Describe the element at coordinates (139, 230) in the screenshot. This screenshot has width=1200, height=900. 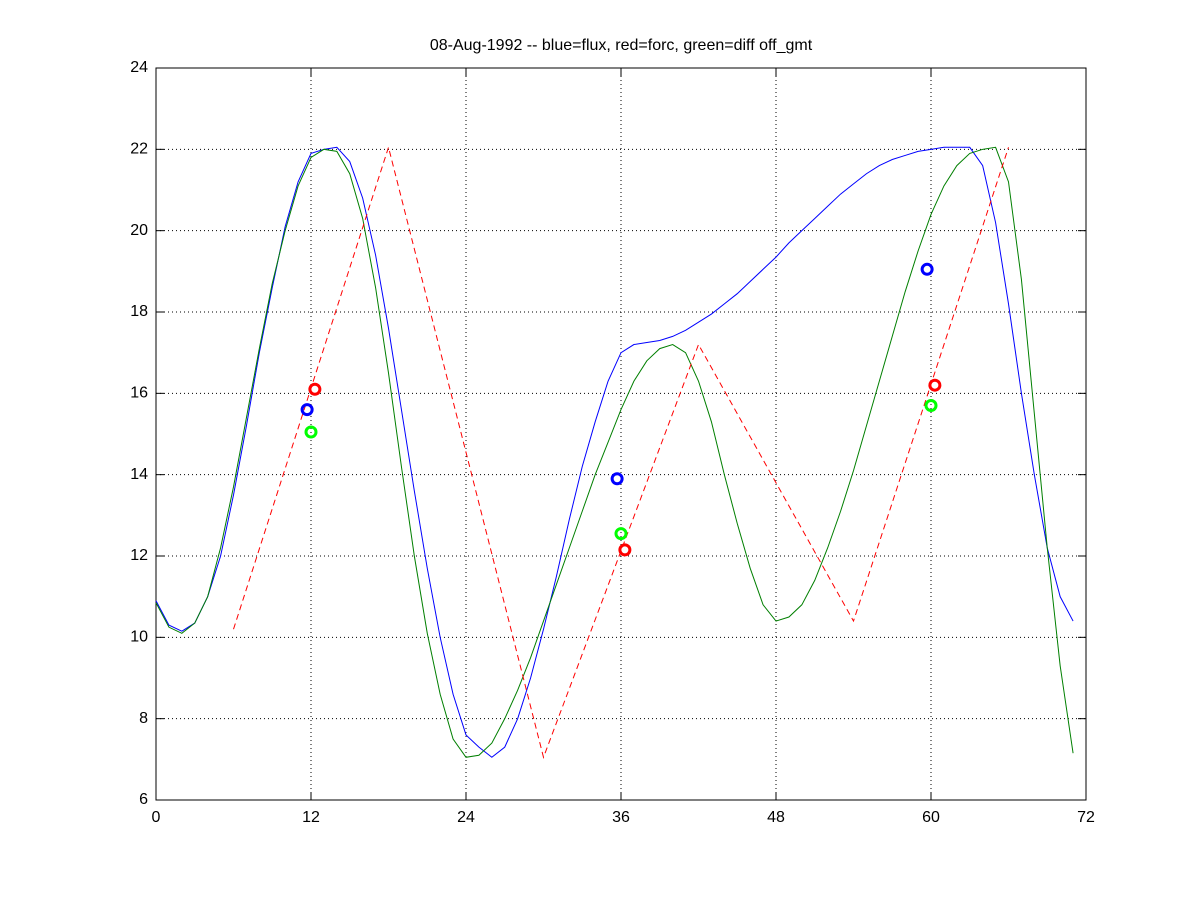
I see `y-tick-label: 20` at that location.